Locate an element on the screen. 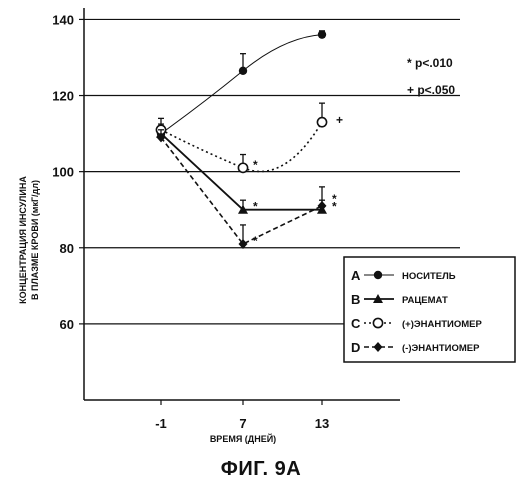  y-tick-label: 100 is located at coordinates (63, 172).